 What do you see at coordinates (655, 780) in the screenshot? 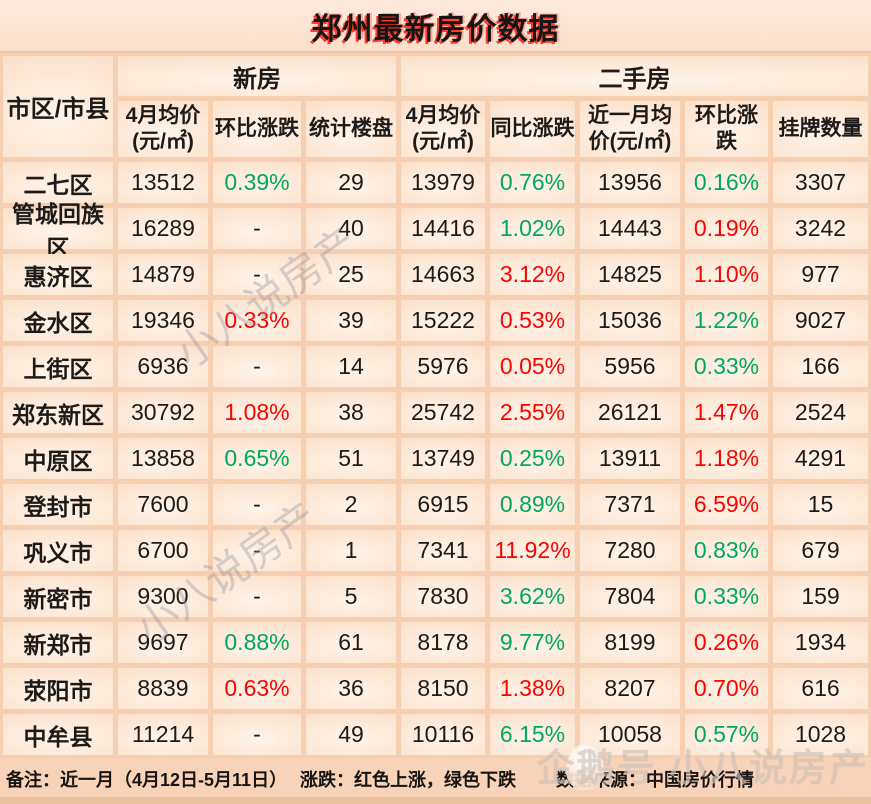
I see `footer-data-source: 数据来源：中国房价行情` at bounding box center [655, 780].